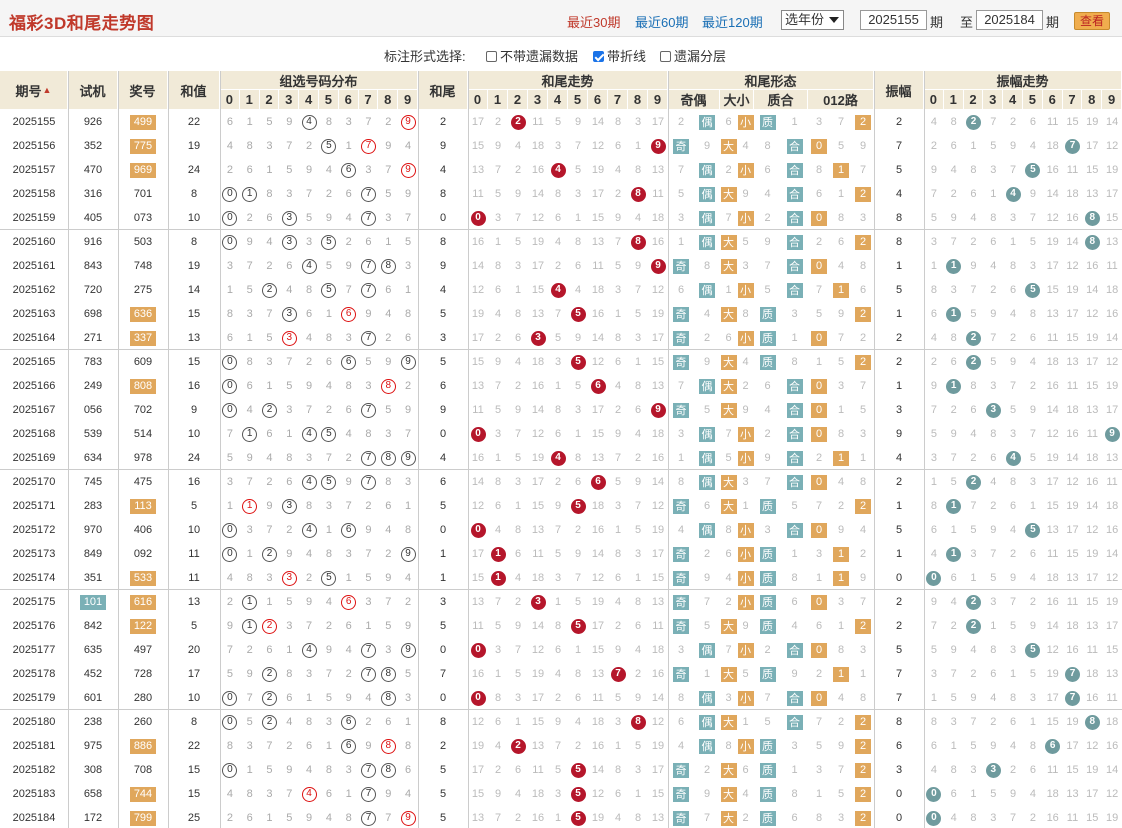 This screenshot has height=828, width=1122. What do you see at coordinates (368, 554) in the screenshot?
I see `group-dist-cell: 7` at bounding box center [368, 554].